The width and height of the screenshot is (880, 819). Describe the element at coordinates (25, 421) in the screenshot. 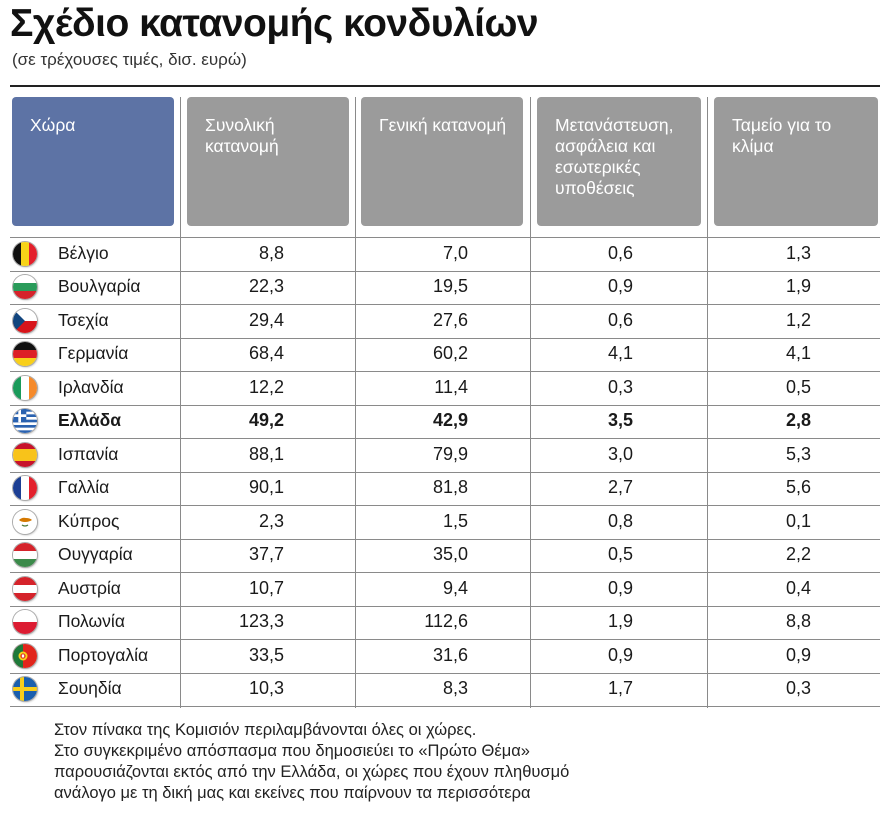

I see `greece-flag-icon` at that location.